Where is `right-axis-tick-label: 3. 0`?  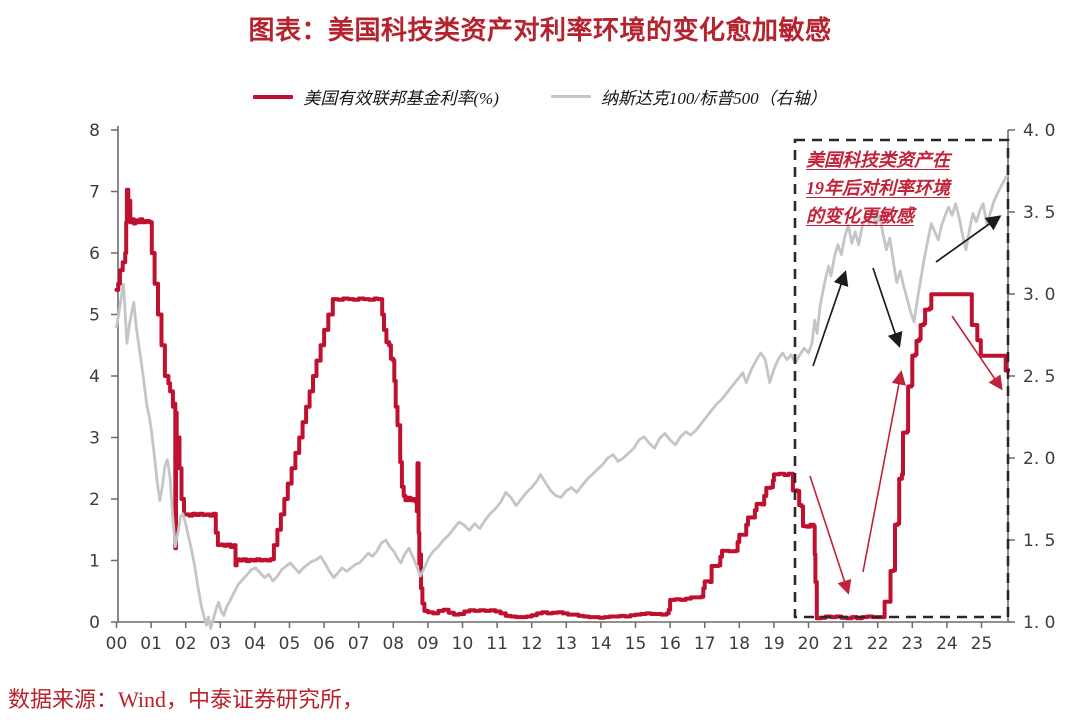
right-axis-tick-label: 3. 0 is located at coordinates (1039, 295).